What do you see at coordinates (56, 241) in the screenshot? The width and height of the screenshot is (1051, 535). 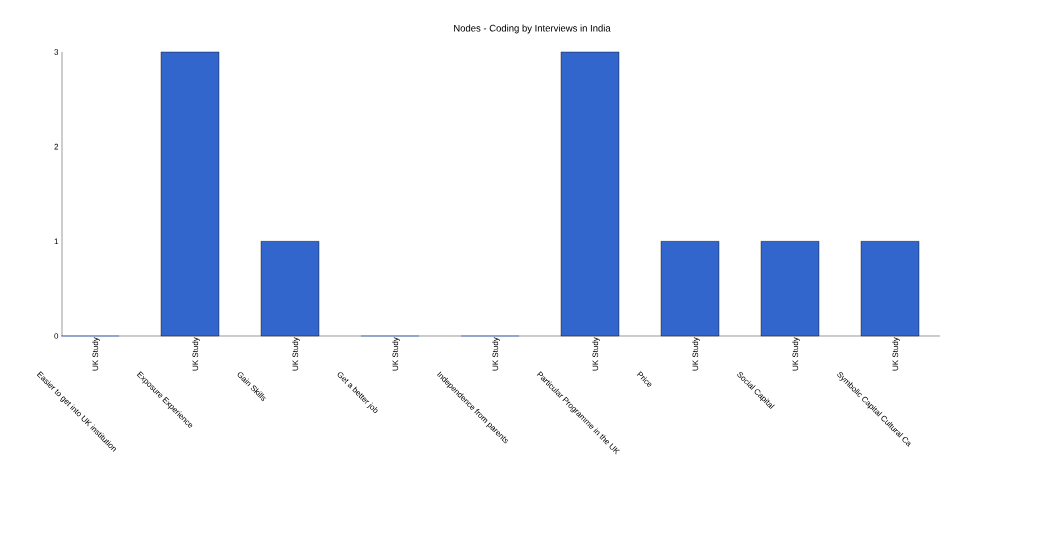 I see `y-tick-label: 1` at bounding box center [56, 241].